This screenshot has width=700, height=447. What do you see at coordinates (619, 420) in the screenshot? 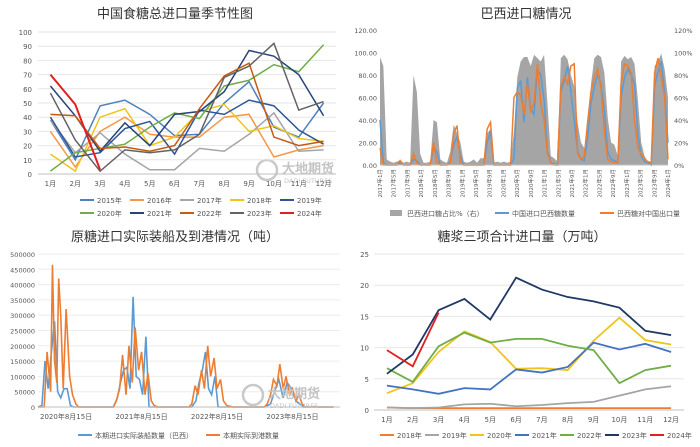
I see `x-tick-label: 10月` at bounding box center [619, 420].